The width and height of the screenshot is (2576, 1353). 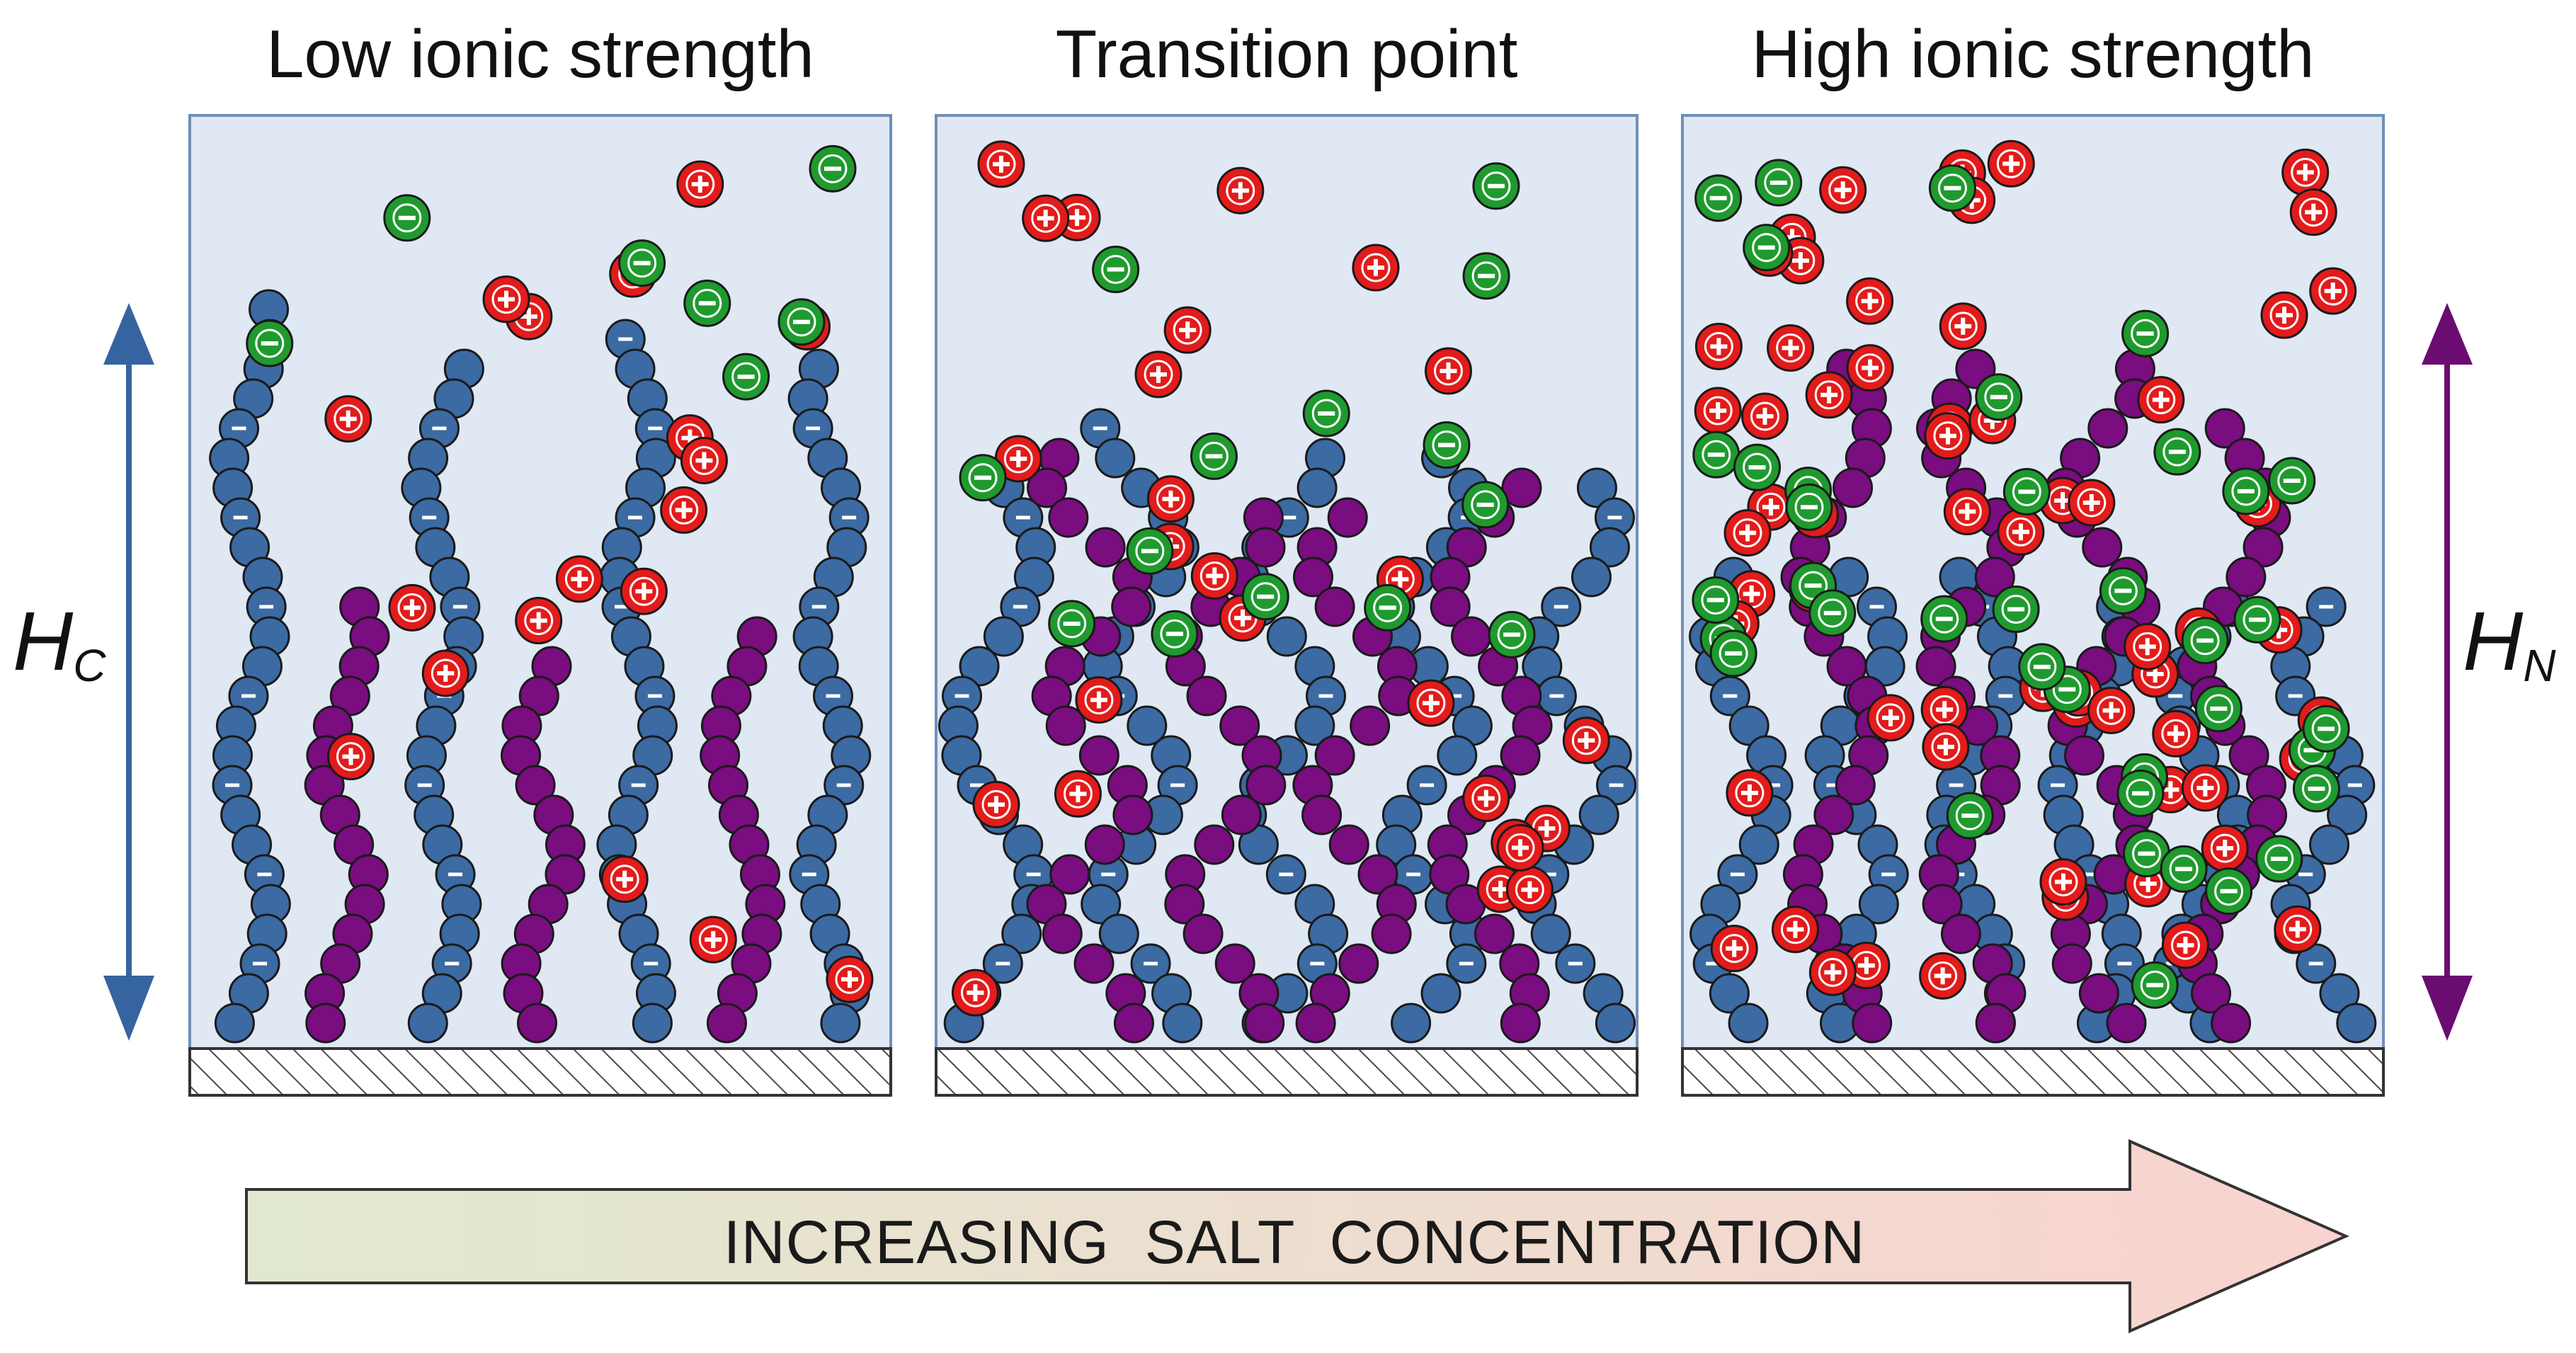 I want to click on arrow-head-down-icon, so click(x=128, y=1008).